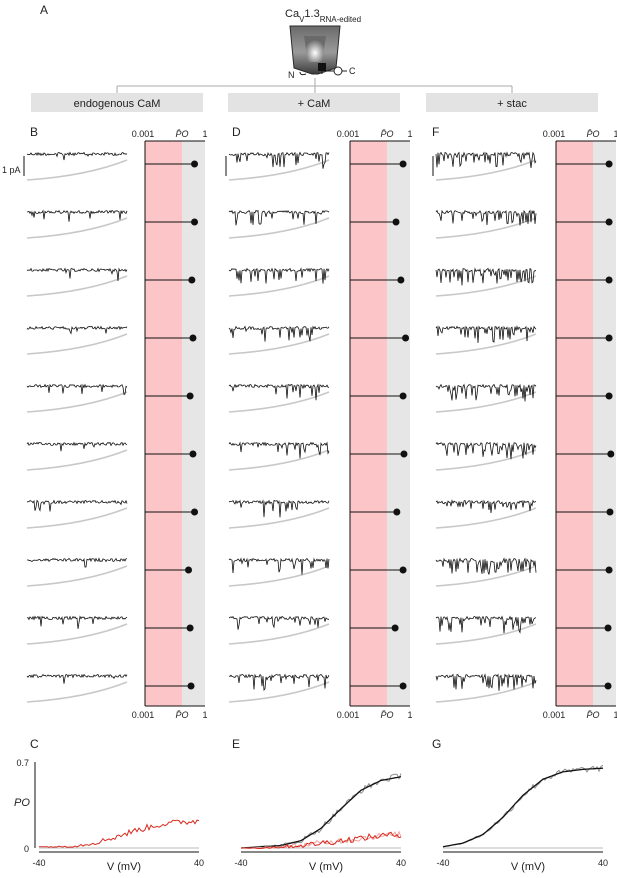  I want to click on header-bar-endogenous, so click(117, 102).